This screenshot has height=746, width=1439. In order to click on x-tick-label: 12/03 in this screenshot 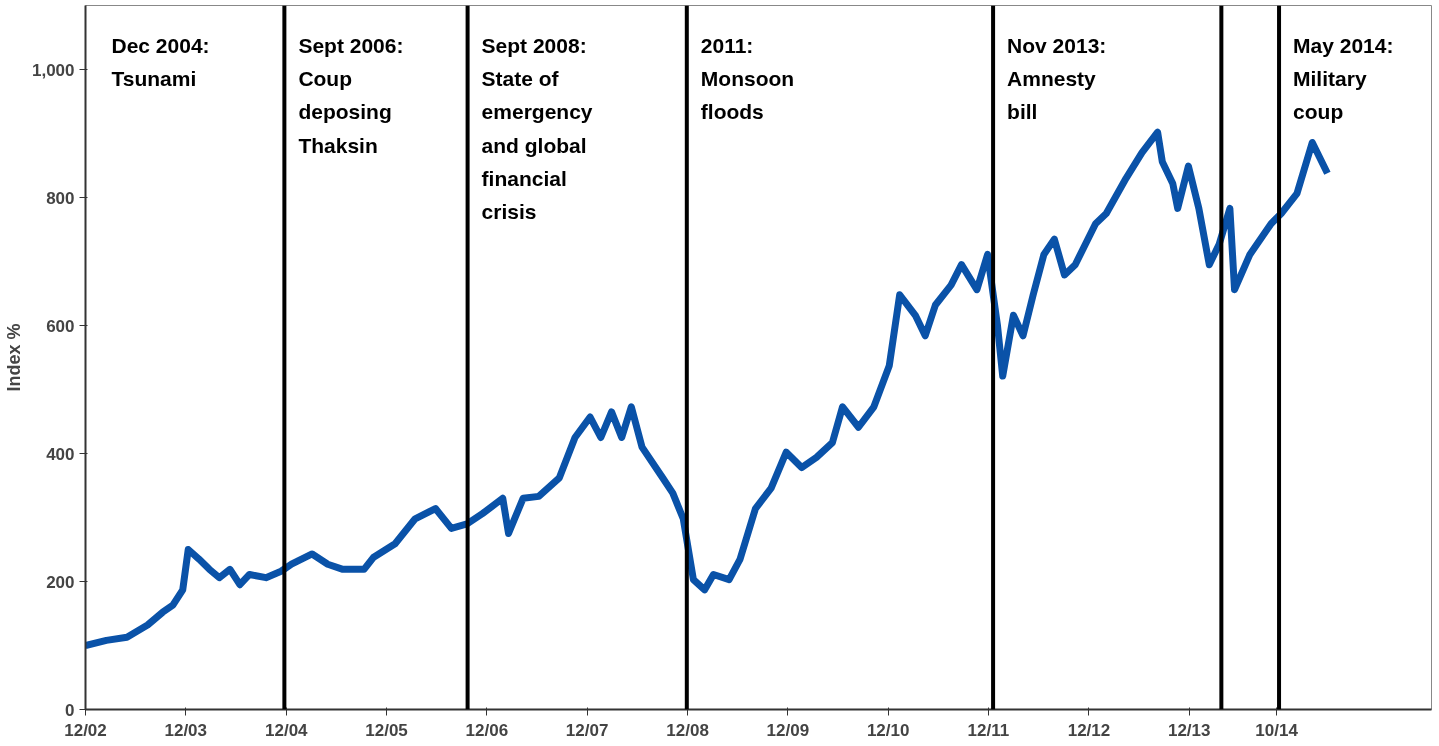, I will do `click(186, 730)`.